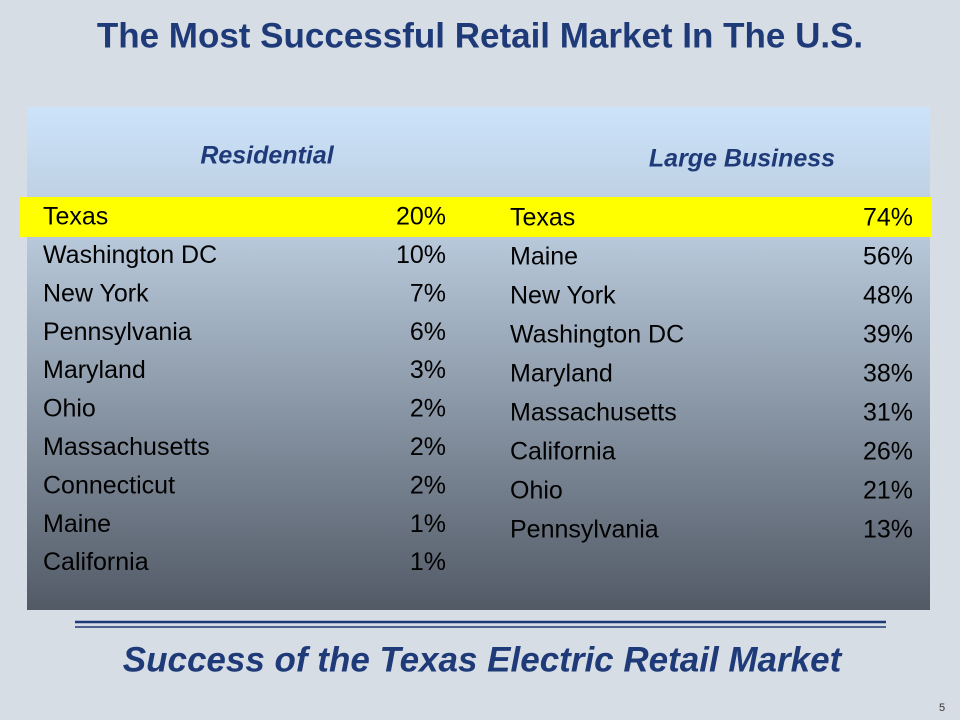 The image size is (960, 720). Describe the element at coordinates (888, 452) in the screenshot. I see `share-value: 26%` at that location.